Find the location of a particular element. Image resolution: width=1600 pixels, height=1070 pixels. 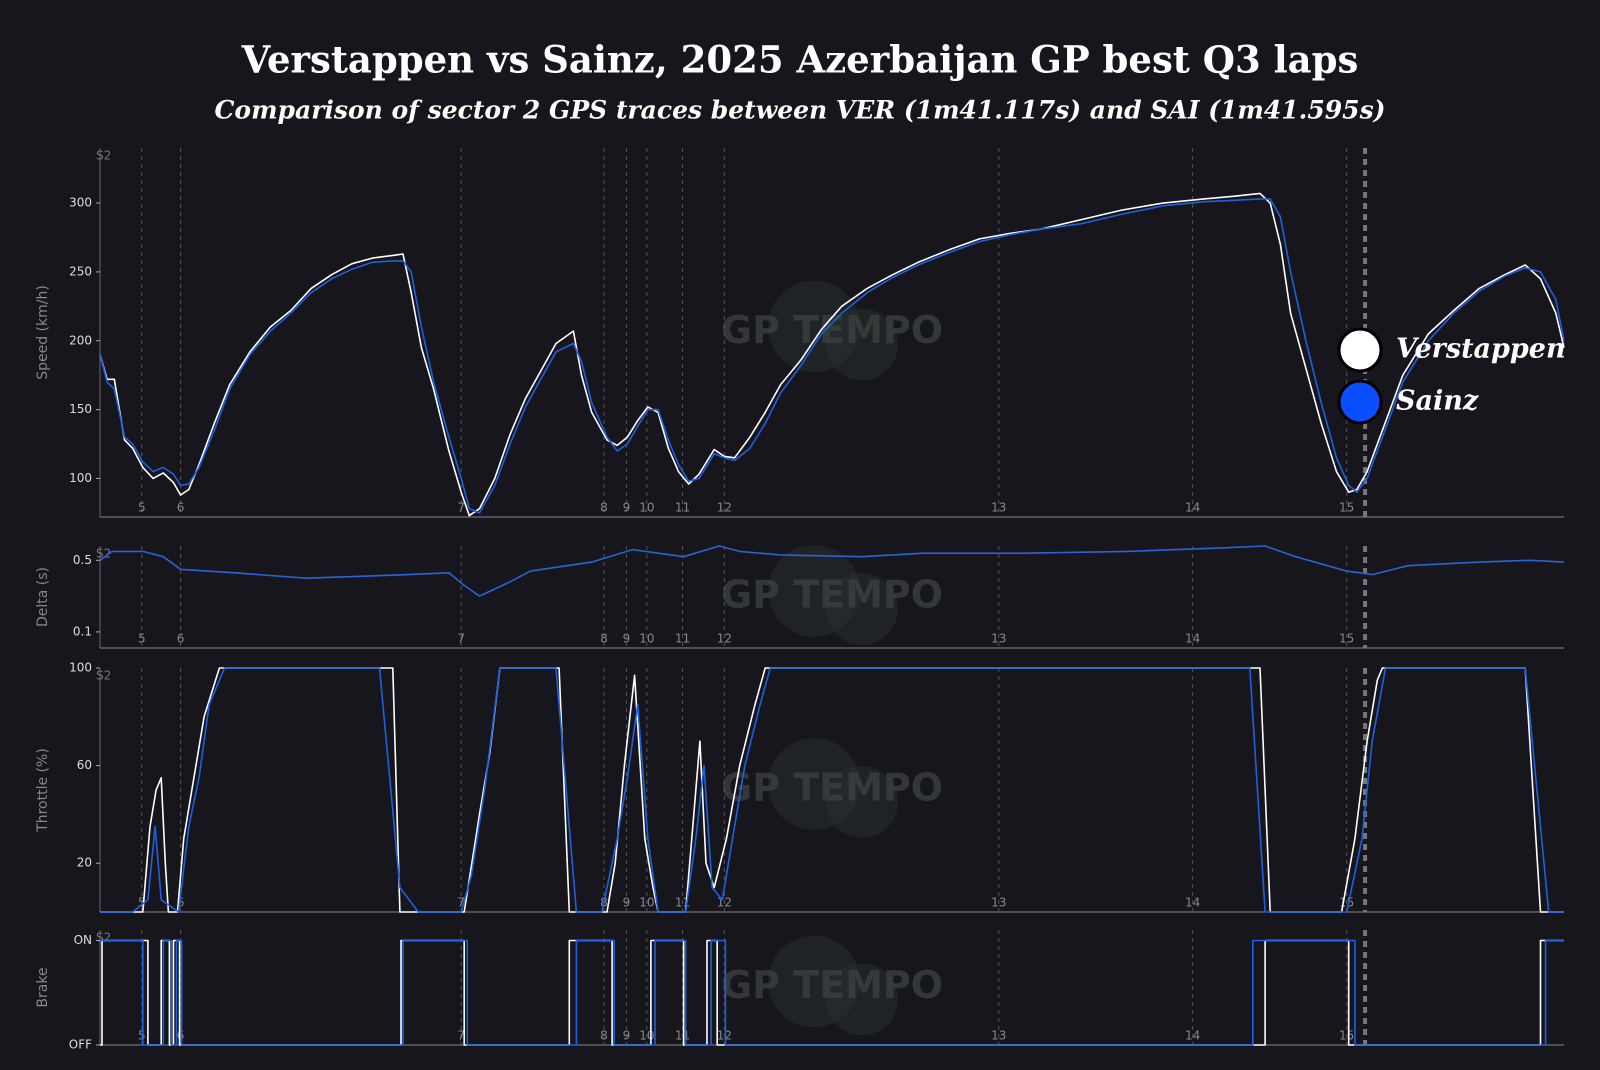

y-tick-label: 200 is located at coordinates (80, 340).